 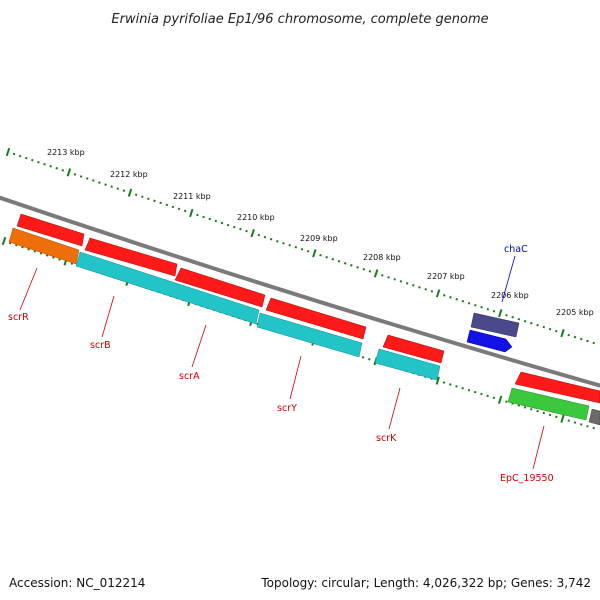 What do you see at coordinates (18, 317) in the screenshot?
I see `gene-label-scrR: scrR` at bounding box center [18, 317].